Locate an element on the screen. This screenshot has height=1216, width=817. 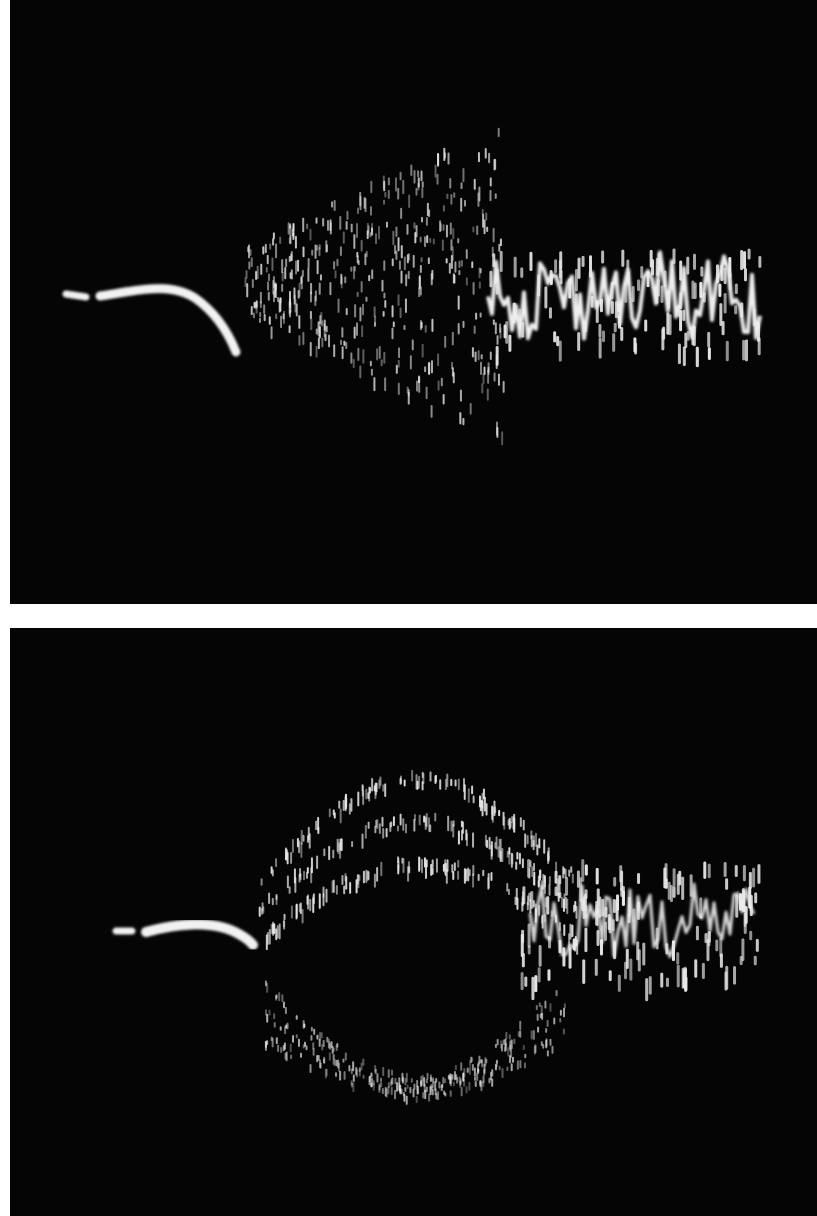
top-trace is located at coordinates (151, 320).